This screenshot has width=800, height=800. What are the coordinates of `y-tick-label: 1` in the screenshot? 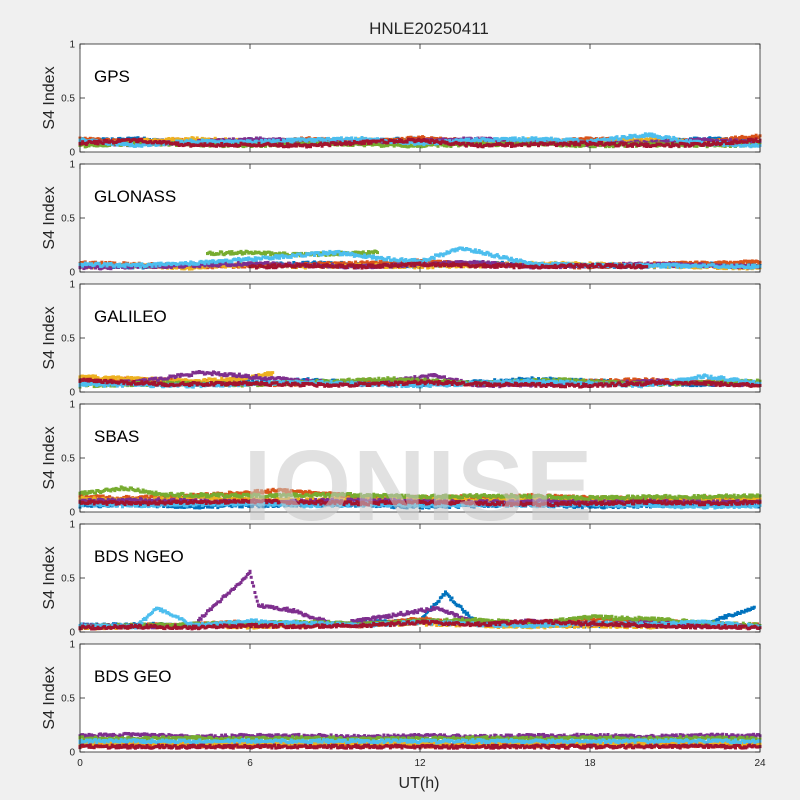 It's located at (72, 45).